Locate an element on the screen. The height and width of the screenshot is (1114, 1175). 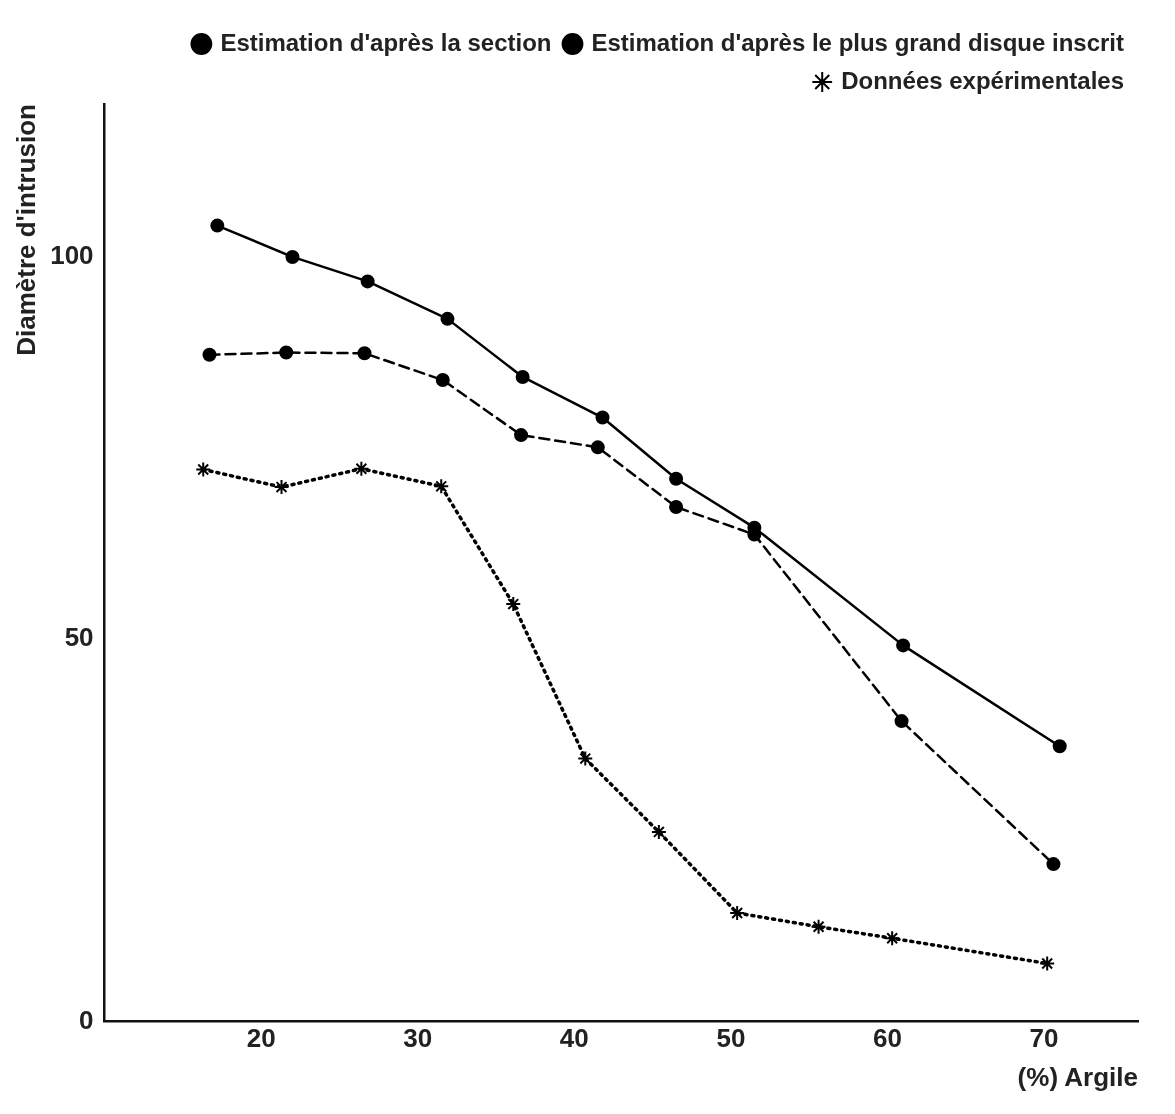
x-tick-label: 20 is located at coordinates (261, 1038).